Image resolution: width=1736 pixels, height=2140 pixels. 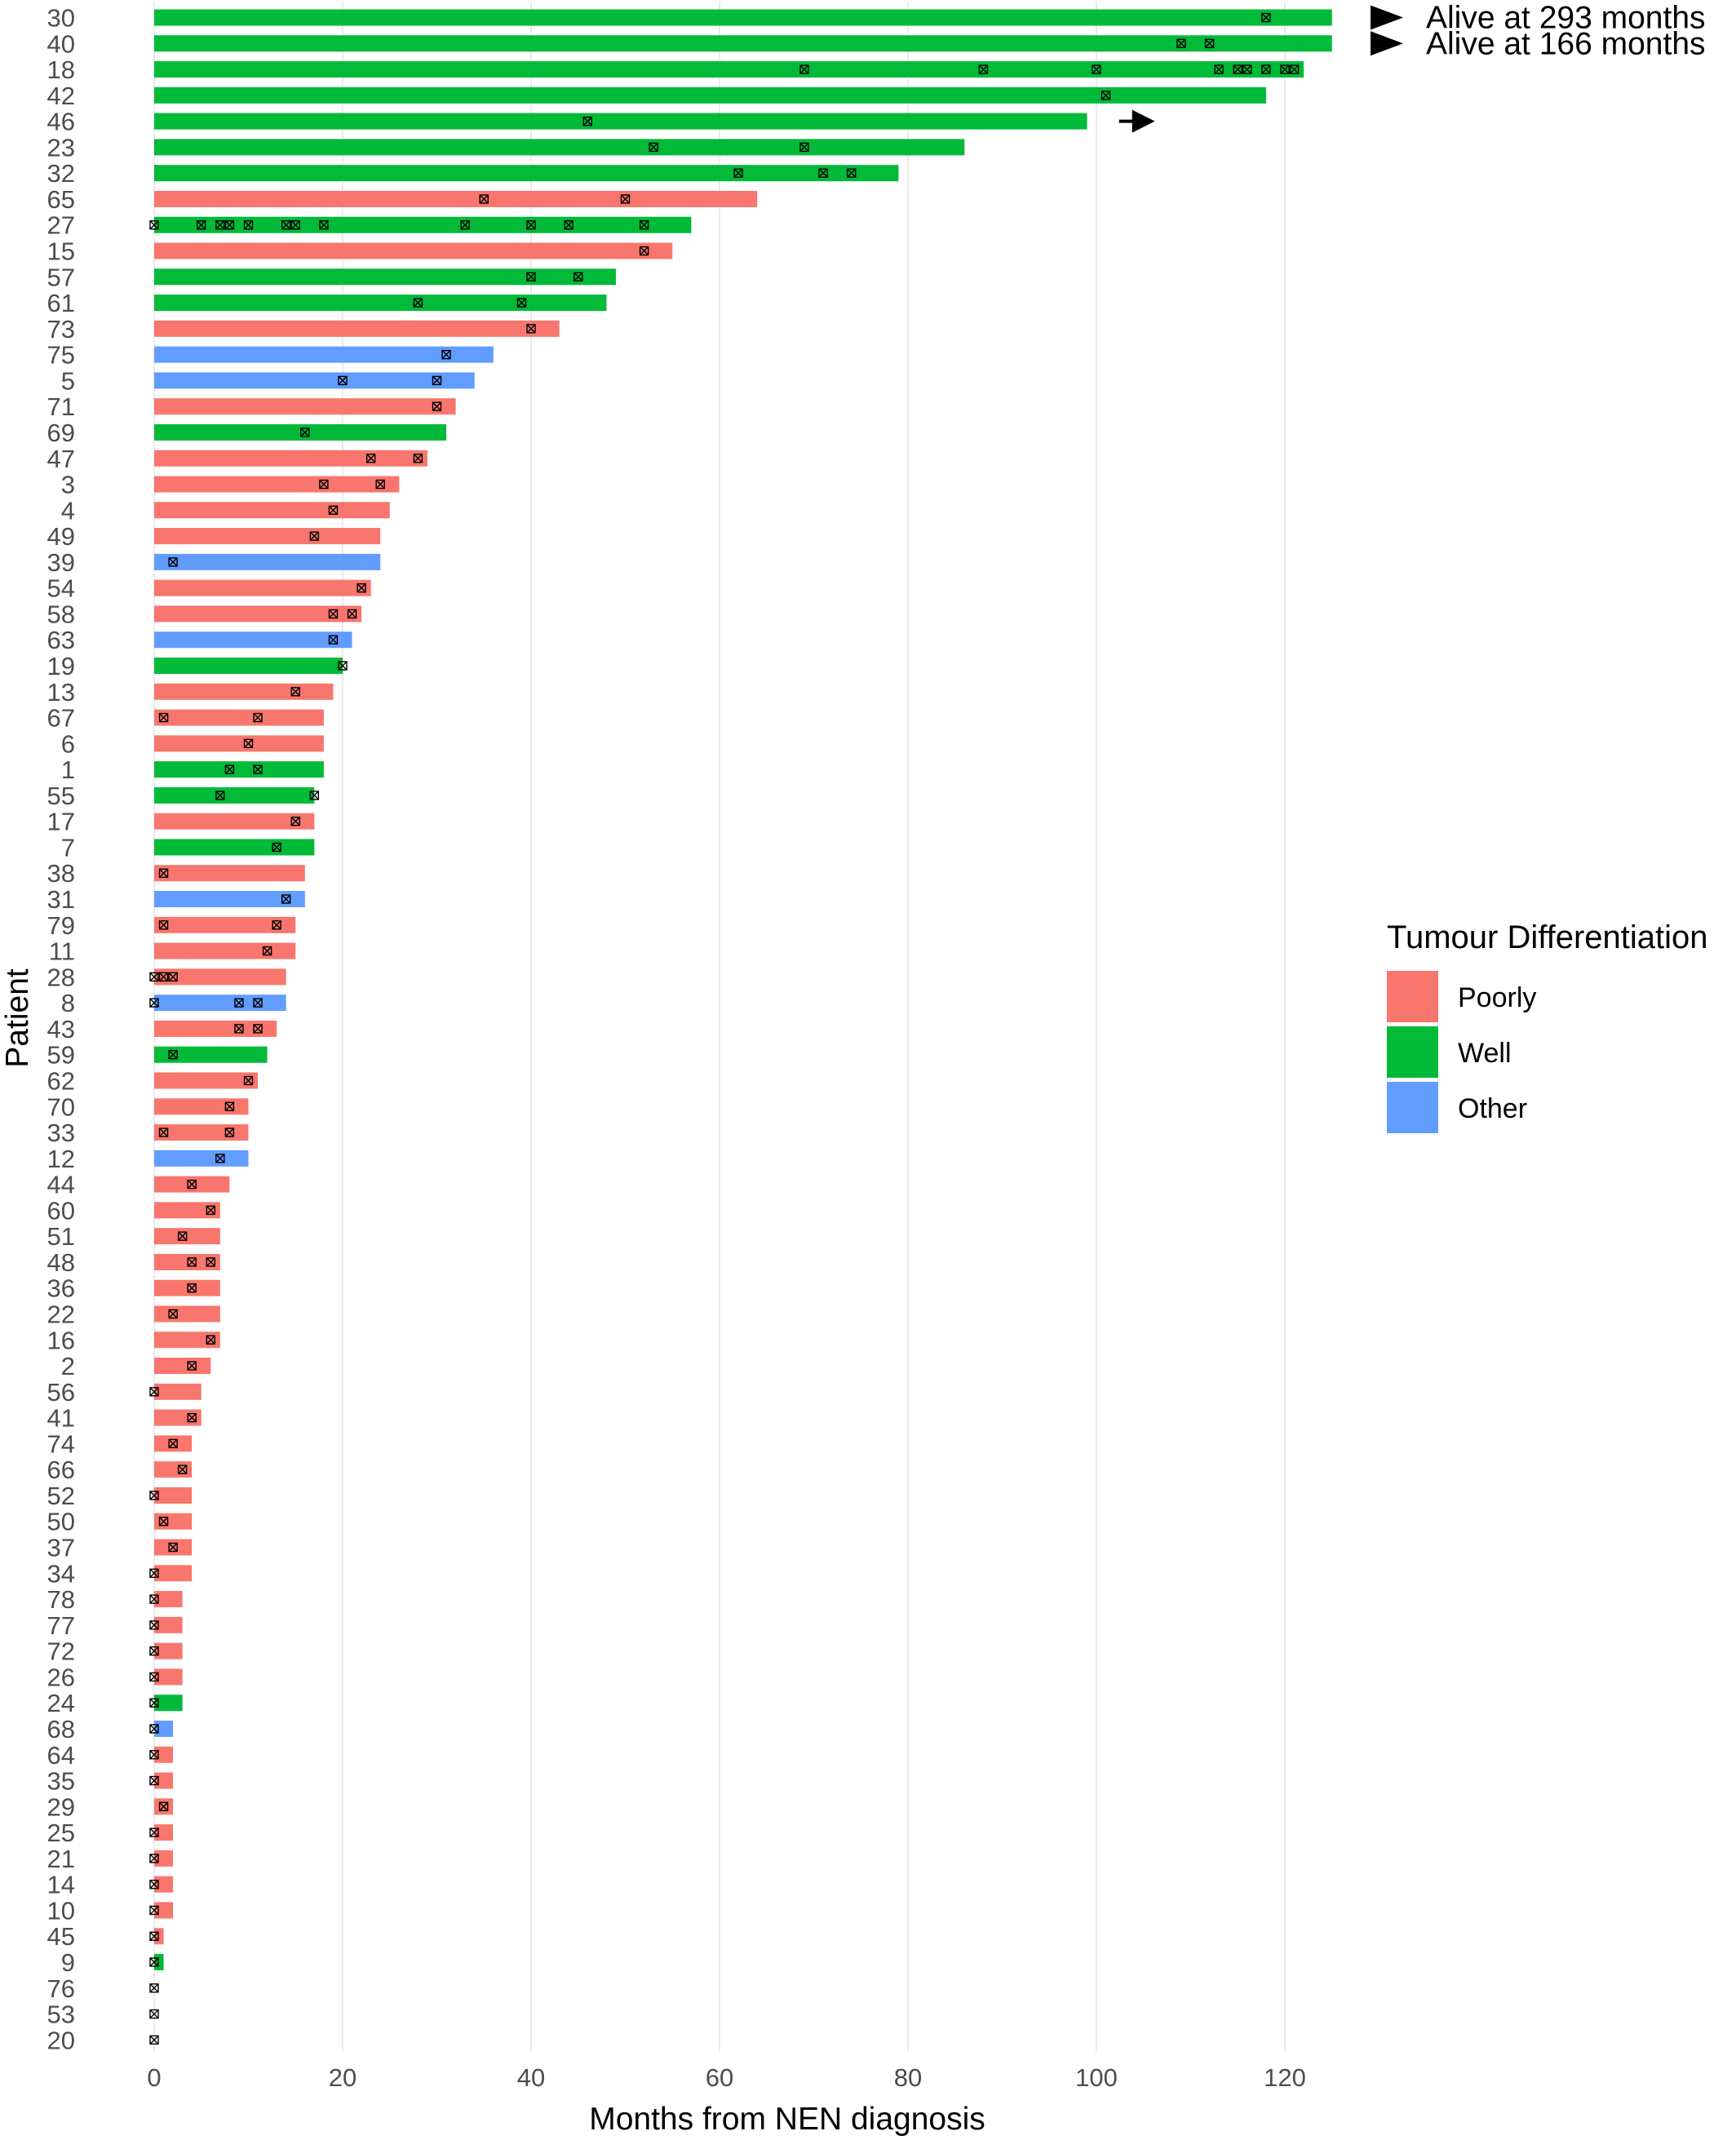 I want to click on y-tick-label: 57, so click(x=61, y=277).